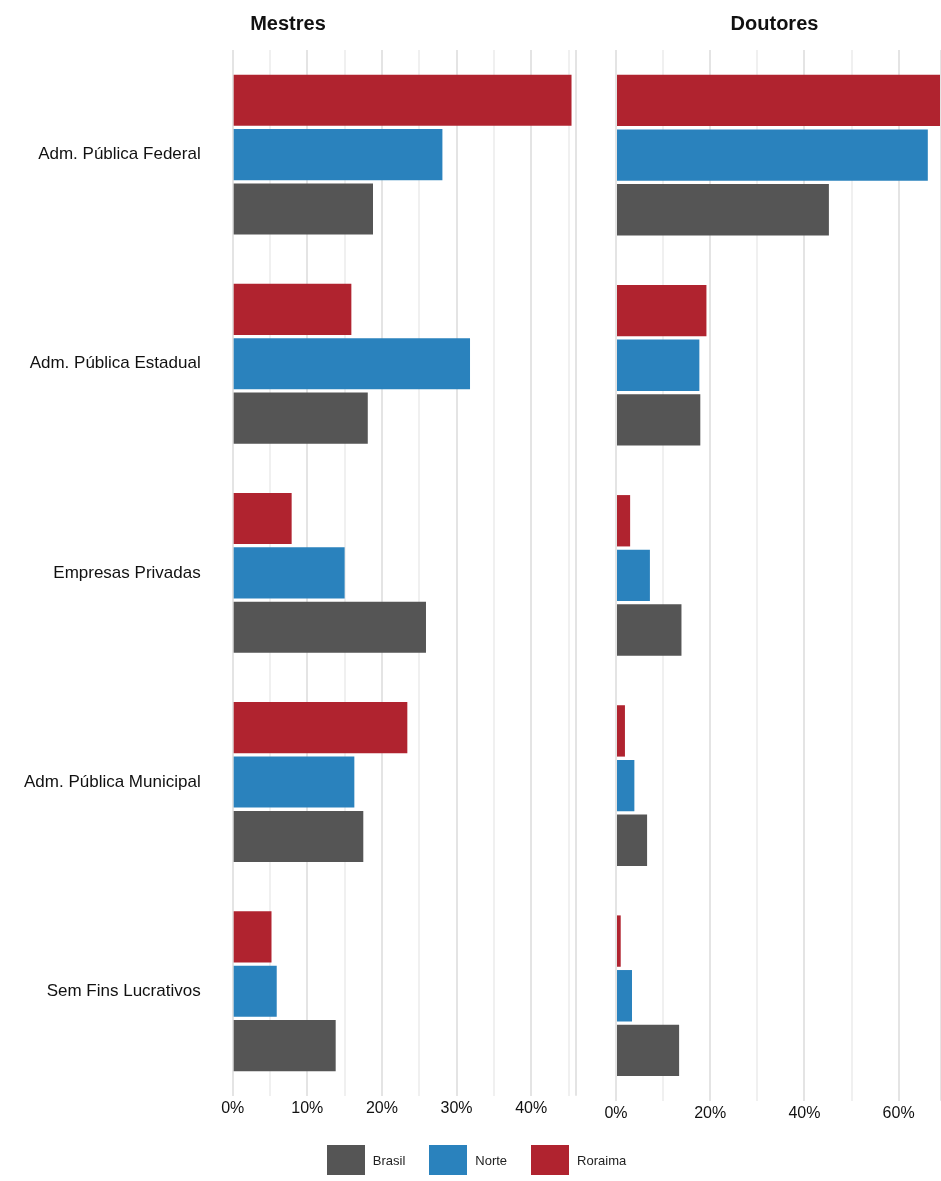  I want to click on y-tick-label: Sem Fins Lucrativos, so click(123, 990).